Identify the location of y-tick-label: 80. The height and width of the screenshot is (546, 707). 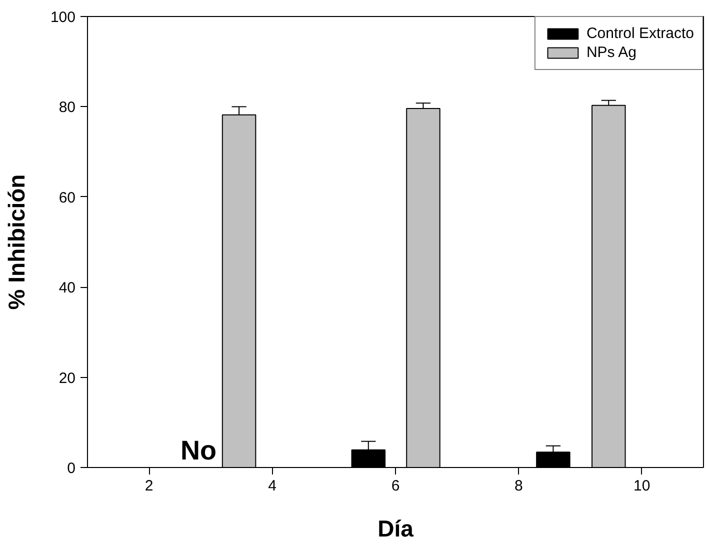
(67, 107).